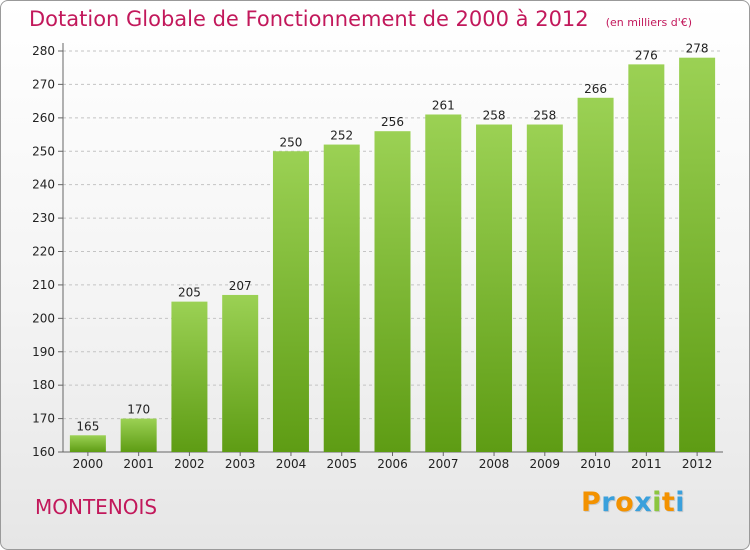 This screenshot has width=750, height=550. Describe the element at coordinates (625, 502) in the screenshot. I see `logo-letter: o` at that location.